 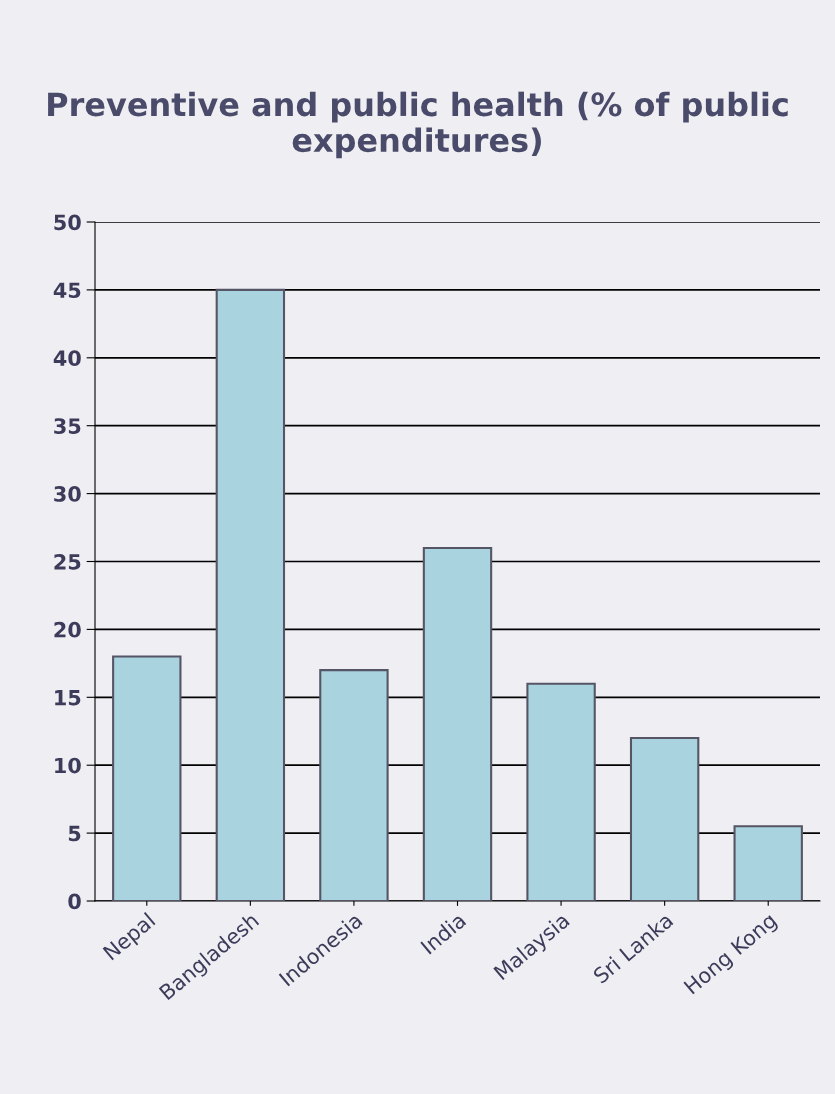 I want to click on y-tick-label: 35, so click(x=67, y=426).